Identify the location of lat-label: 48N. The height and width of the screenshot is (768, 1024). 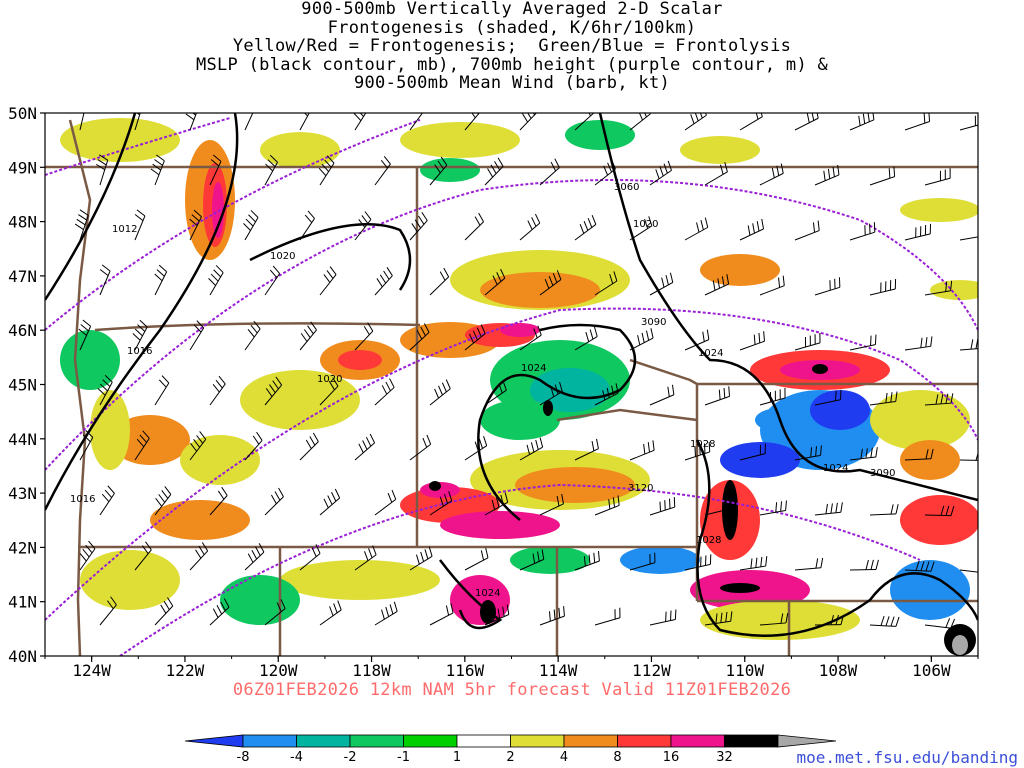
(22, 222).